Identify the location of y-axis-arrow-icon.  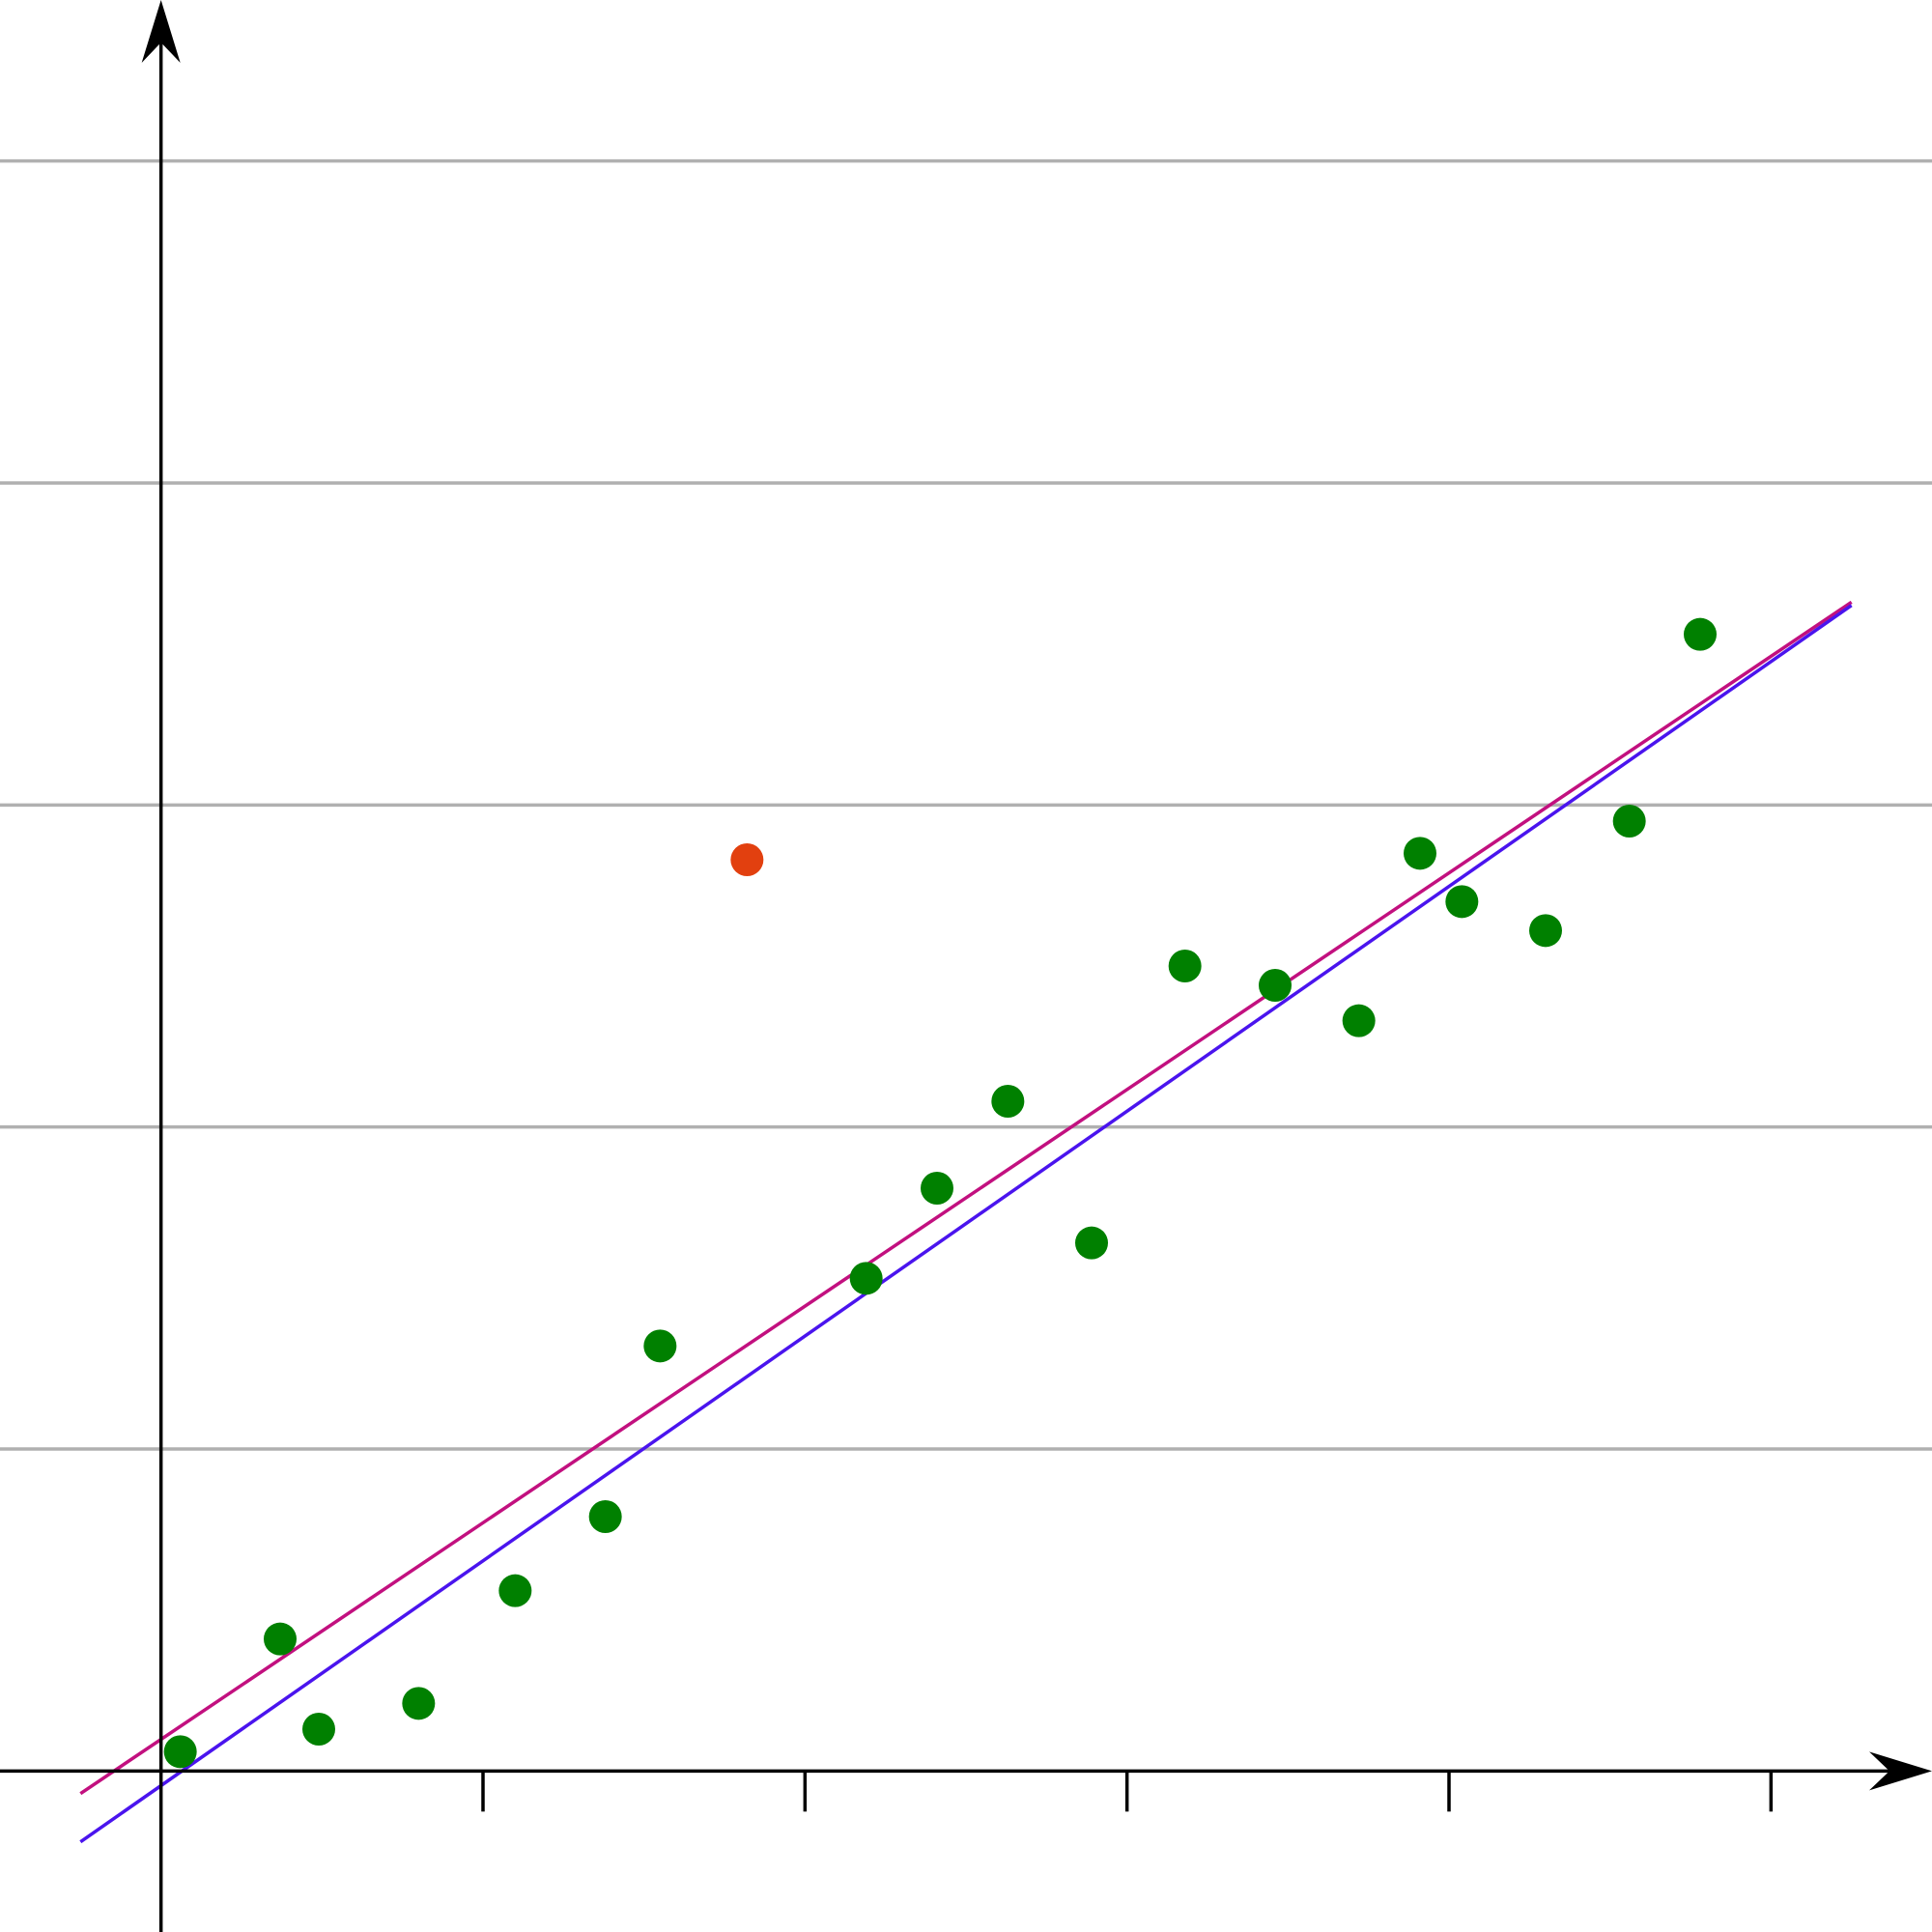
(161, 31).